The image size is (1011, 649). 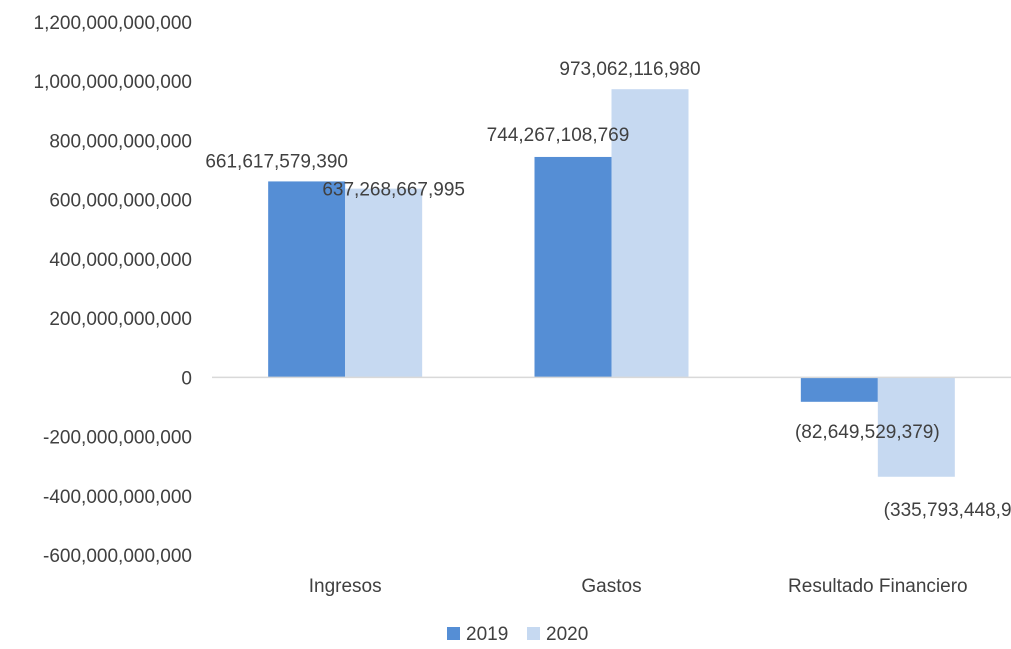 I want to click on y-tick-label: 400,000,000,000, so click(x=120, y=260).